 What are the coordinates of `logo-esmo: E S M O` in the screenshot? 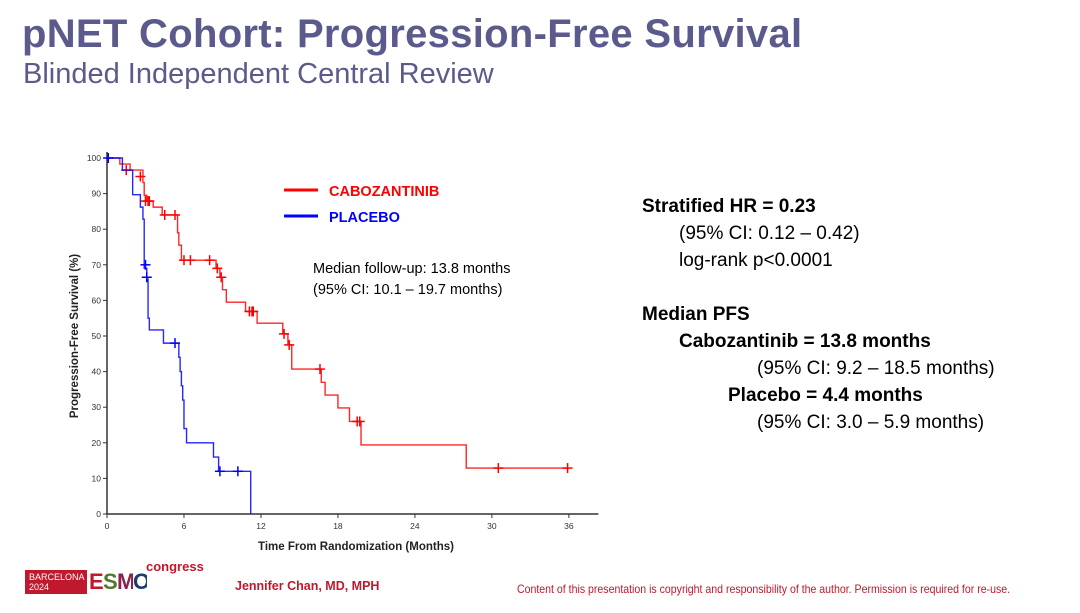 It's located at (118, 582).